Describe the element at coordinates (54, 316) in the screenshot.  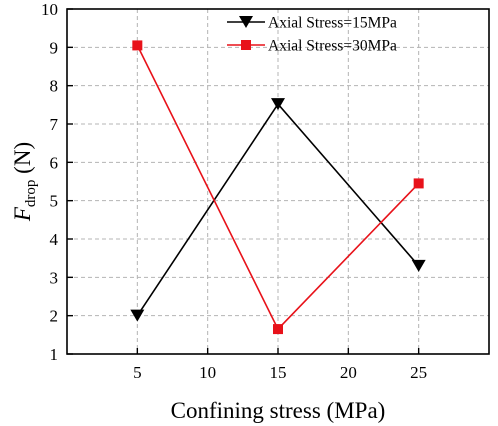
I see `y-tick-label: 2` at that location.